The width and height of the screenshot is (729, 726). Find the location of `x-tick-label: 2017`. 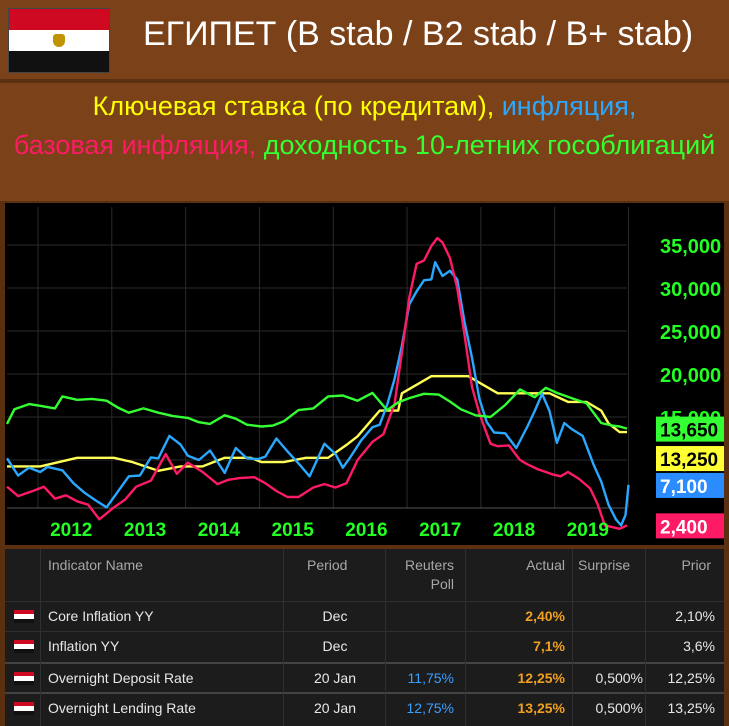

x-tick-label: 2017 is located at coordinates (440, 530).